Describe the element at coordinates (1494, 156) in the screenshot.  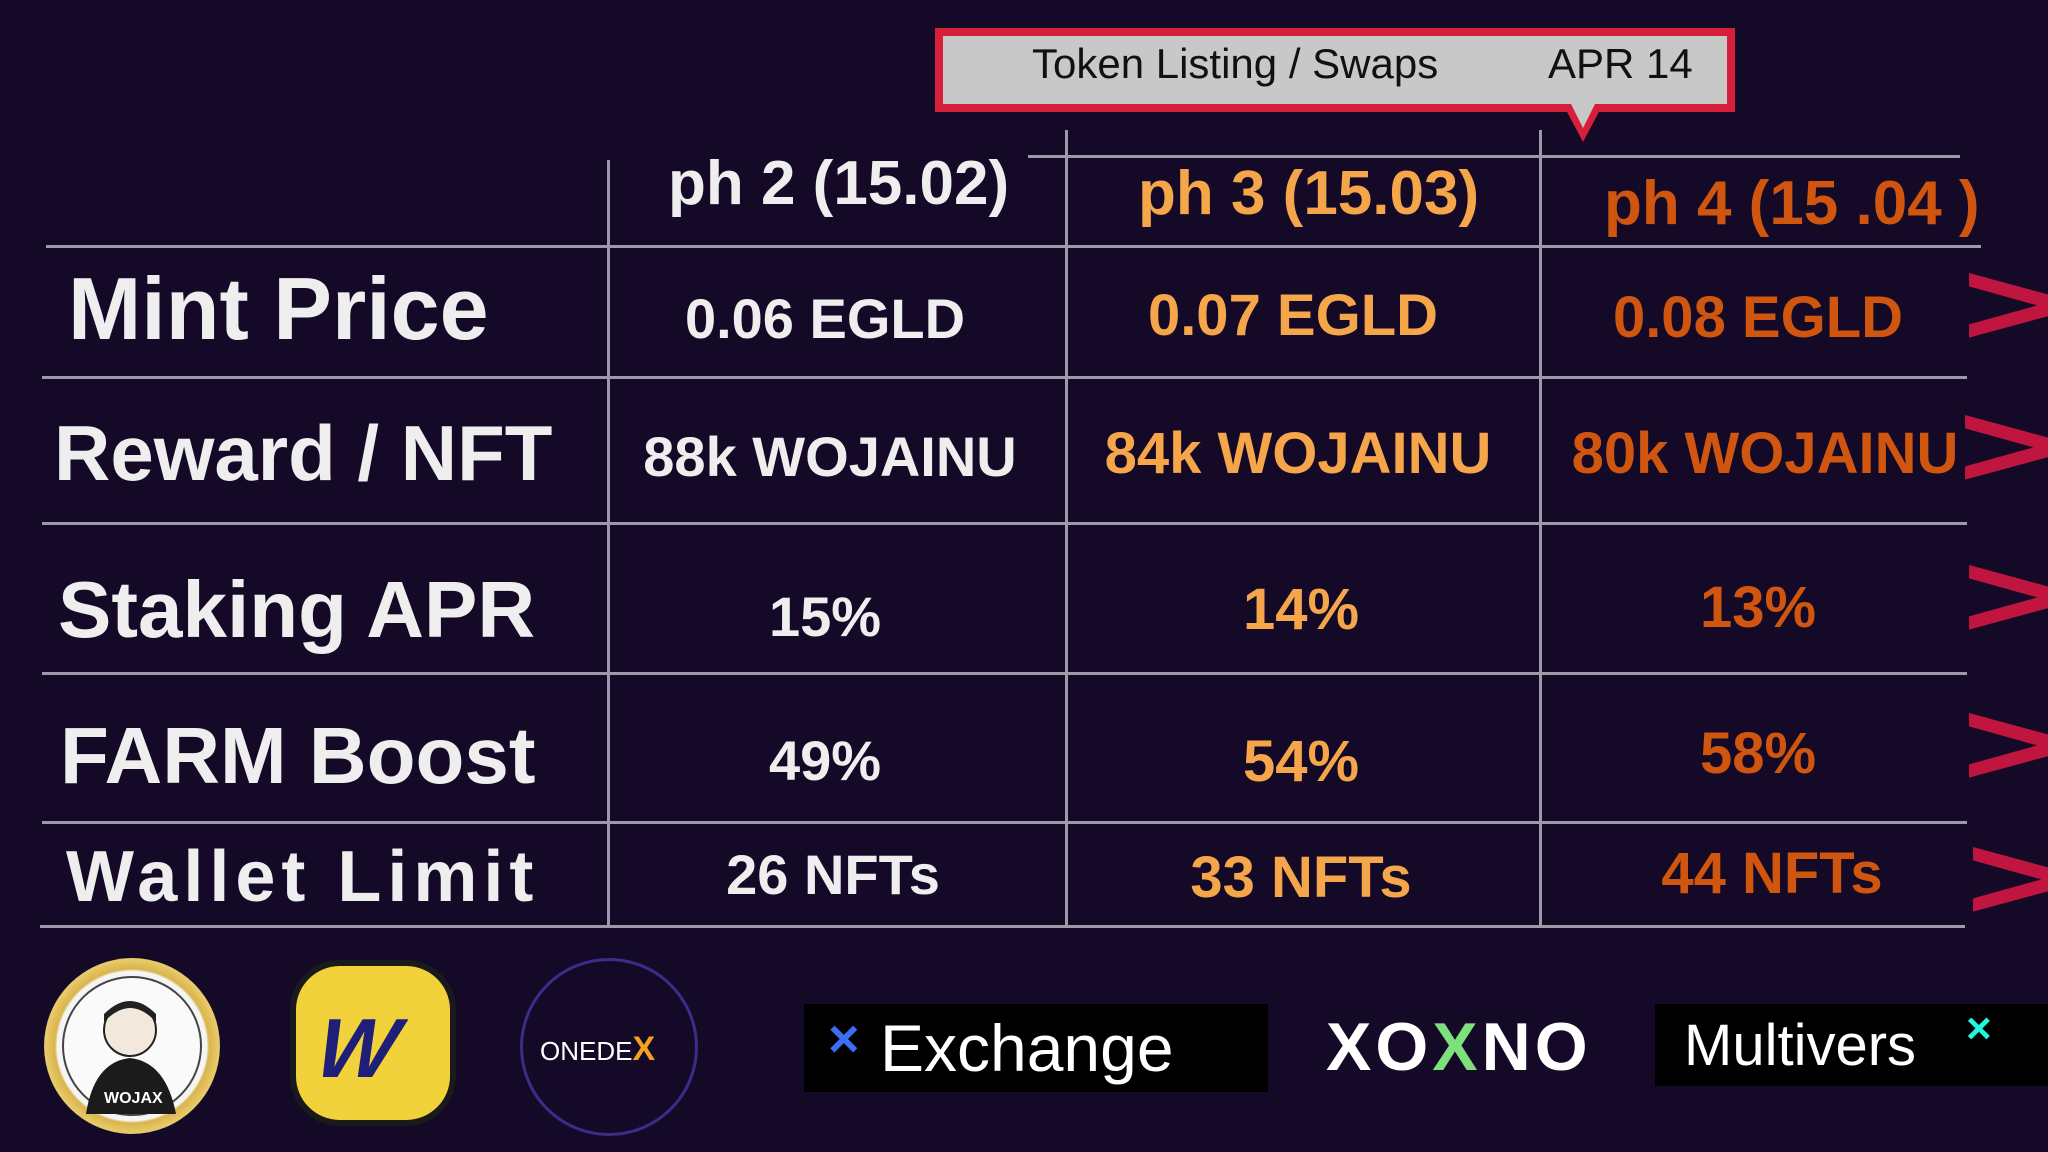
I see `header-top-line` at that location.